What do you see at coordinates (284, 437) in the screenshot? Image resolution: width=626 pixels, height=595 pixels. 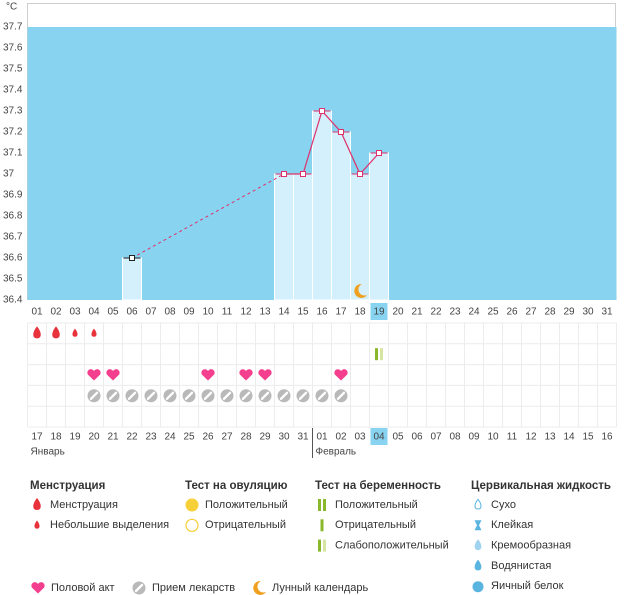 I see `date-label: 30` at bounding box center [284, 437].